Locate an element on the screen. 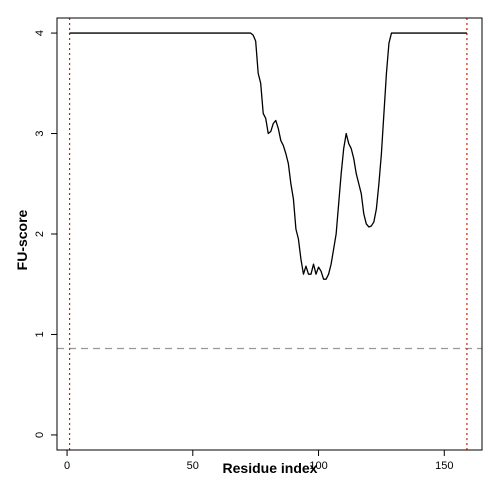 The height and width of the screenshot is (500, 500). x-tick-label-150: 150 is located at coordinates (444, 466).